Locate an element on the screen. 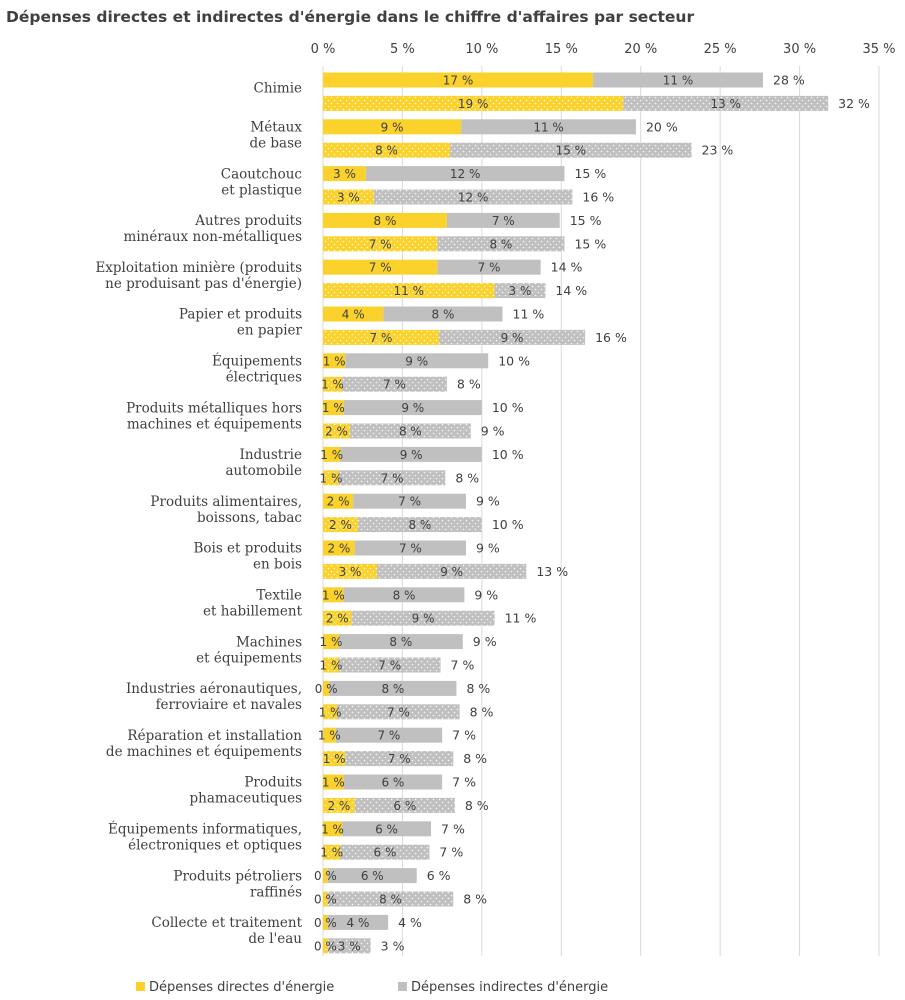  data-label-total: 13 % is located at coordinates (552, 571).